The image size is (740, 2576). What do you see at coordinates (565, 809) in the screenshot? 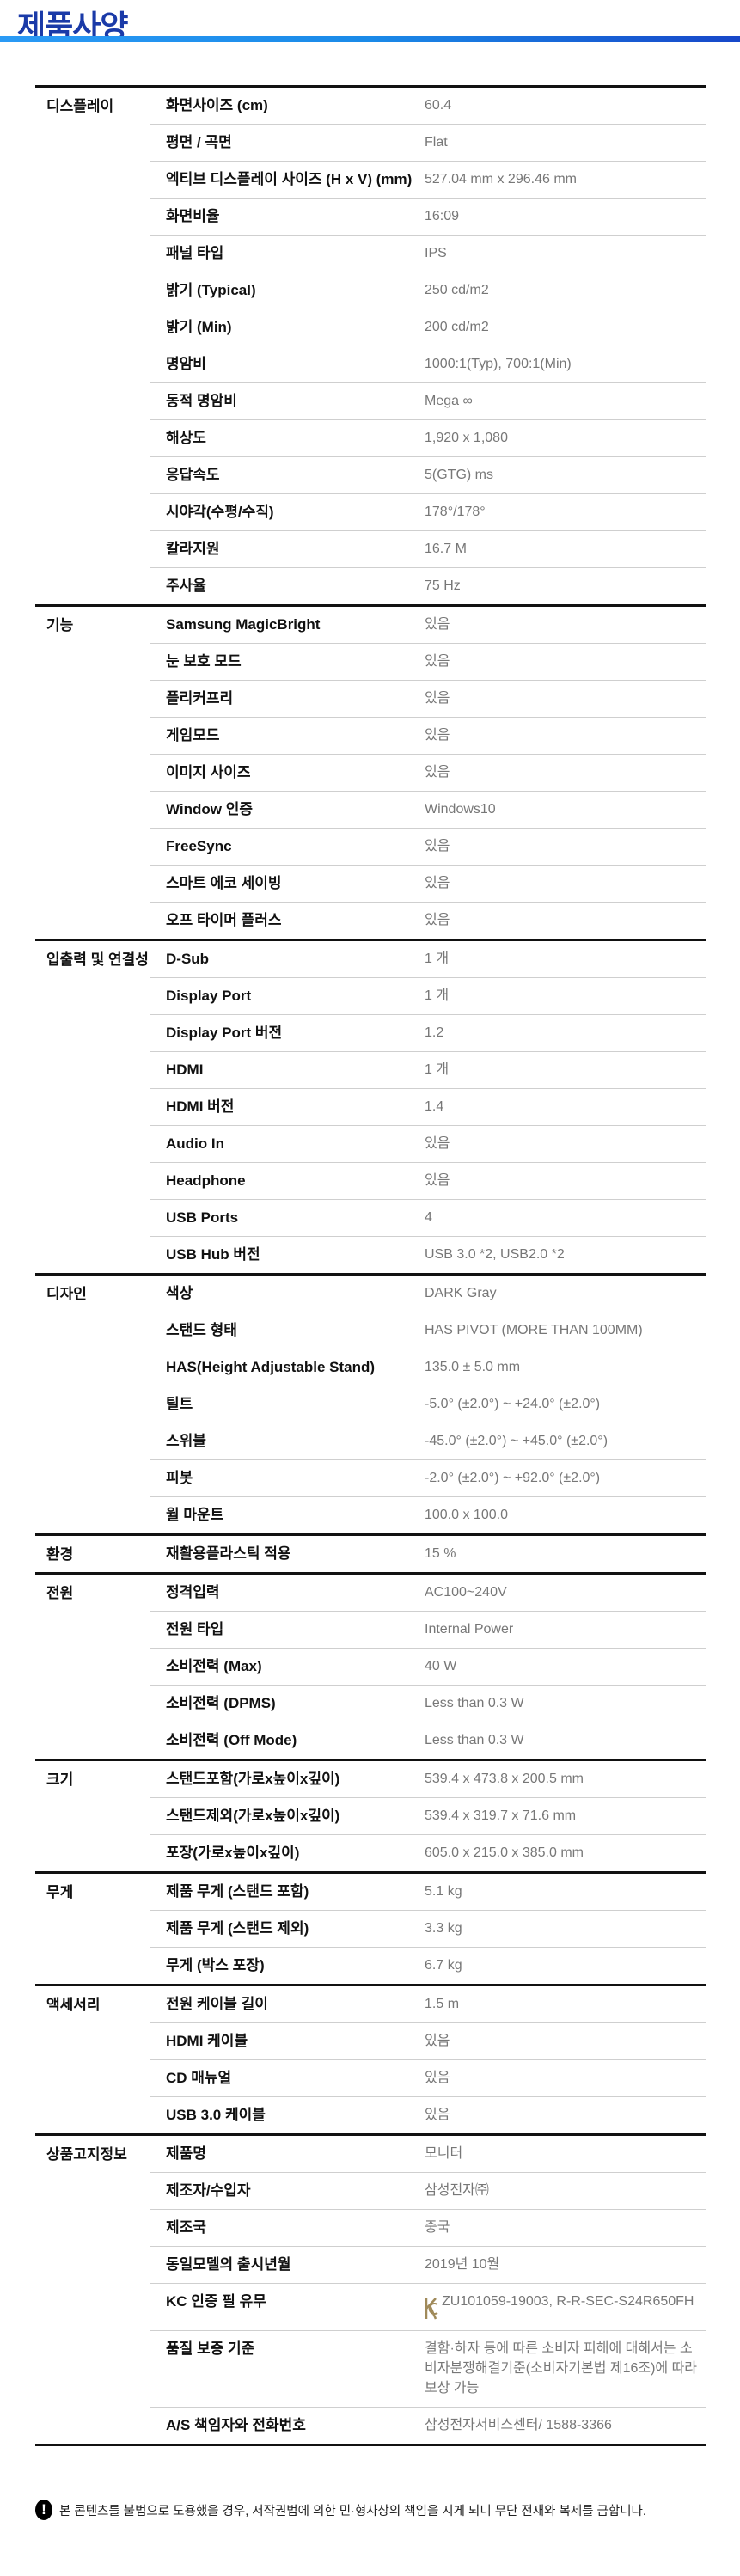
I see `spec-value-cell: Windows10` at bounding box center [565, 809].